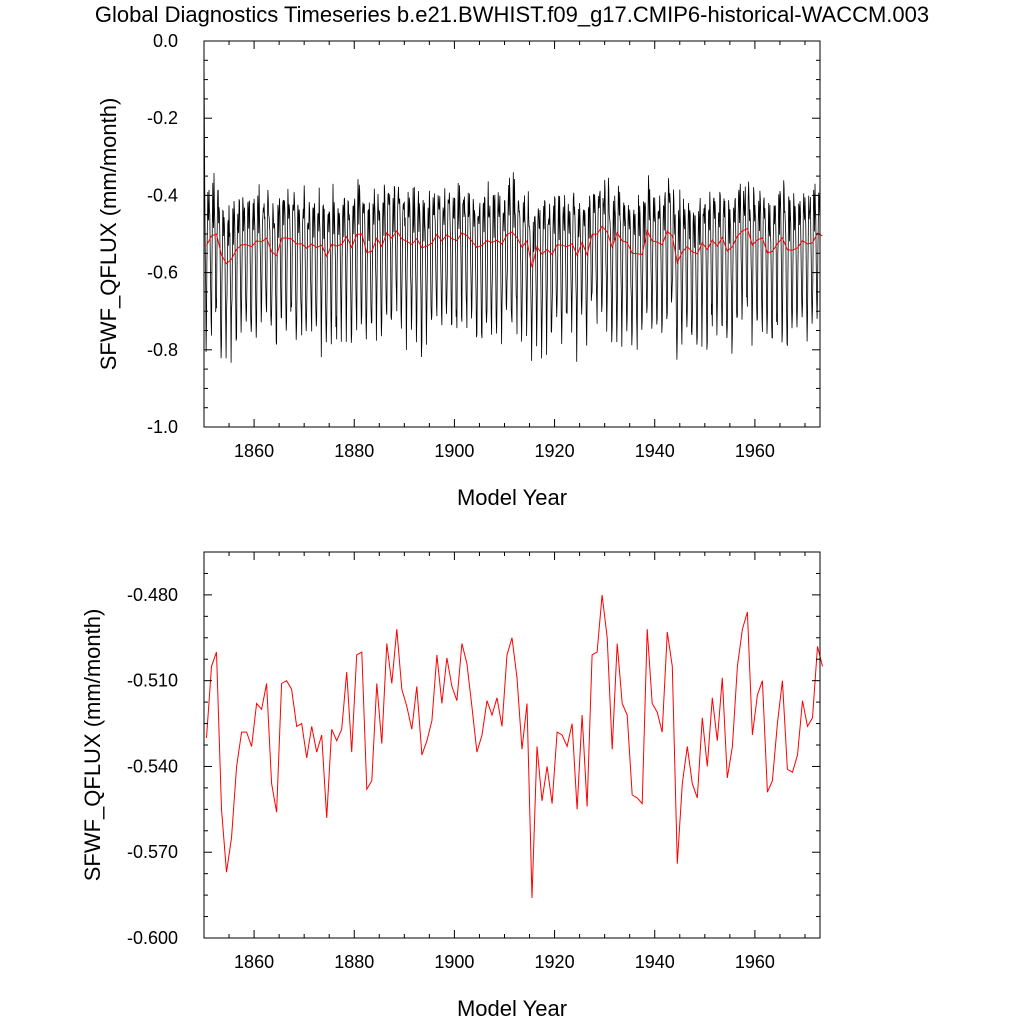 This screenshot has height=1024, width=1024. What do you see at coordinates (504, 962) in the screenshot?
I see `bottom-x-tick-labels: 1860 1880 1900 1920 1940 1960` at bounding box center [504, 962].